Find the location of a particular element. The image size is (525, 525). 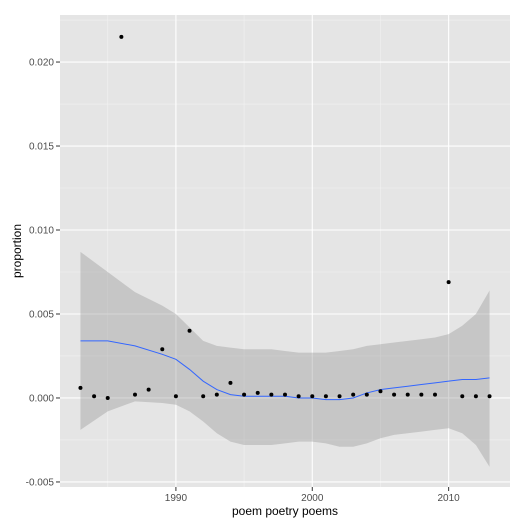

x-tick-label: 2000 is located at coordinates (312, 498).